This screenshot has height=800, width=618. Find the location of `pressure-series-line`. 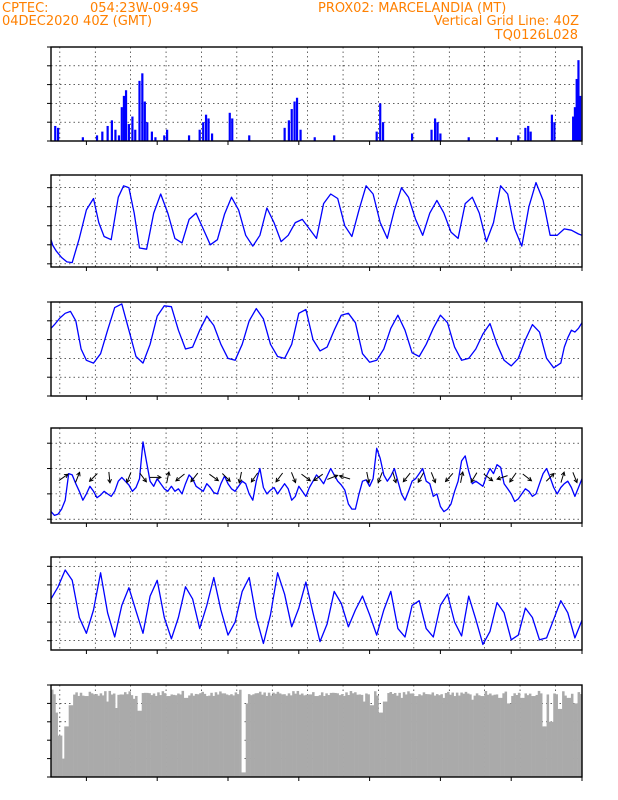

pressure-series-line is located at coordinates (316, 607).